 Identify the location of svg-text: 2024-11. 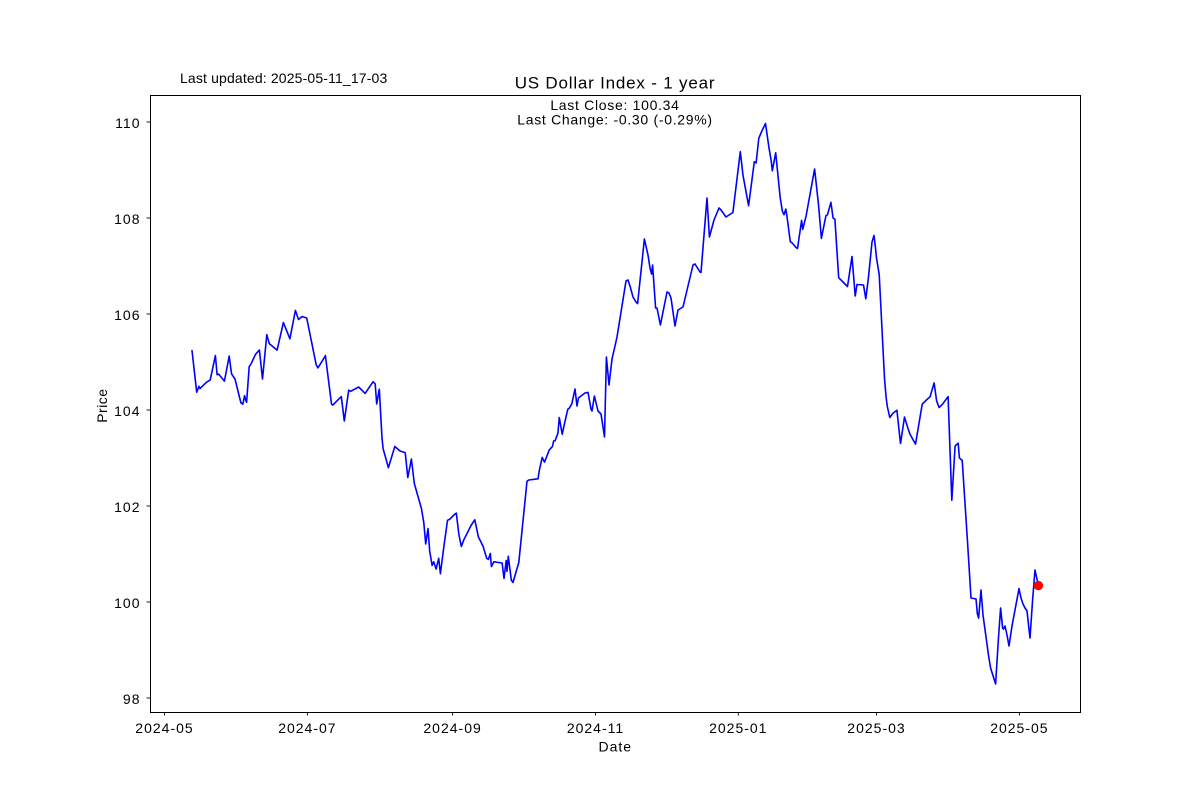
(595, 728).